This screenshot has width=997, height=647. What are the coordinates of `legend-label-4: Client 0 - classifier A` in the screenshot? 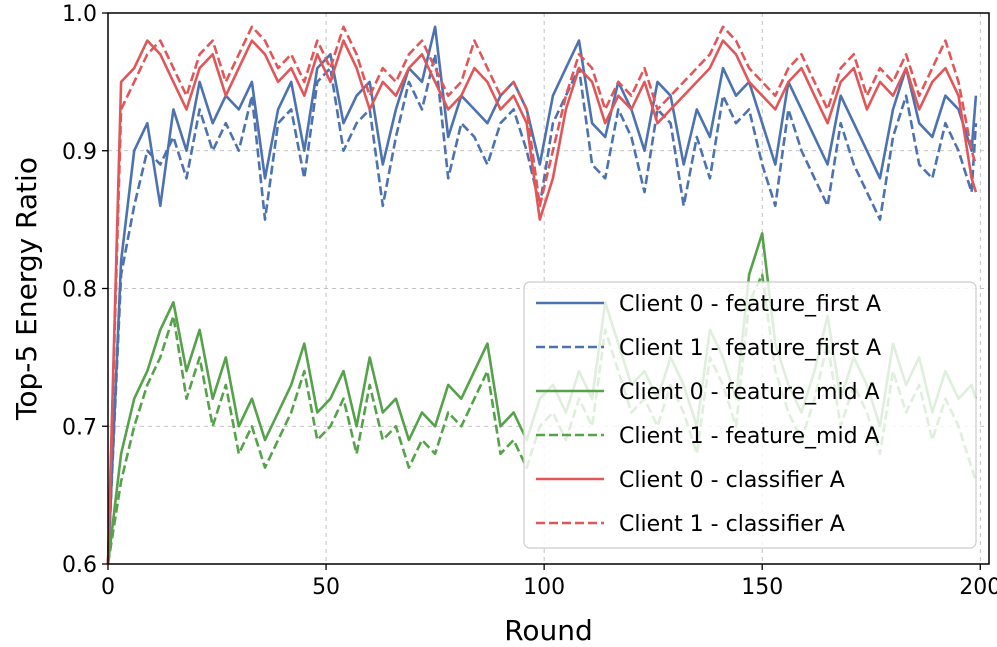 It's located at (732, 480).